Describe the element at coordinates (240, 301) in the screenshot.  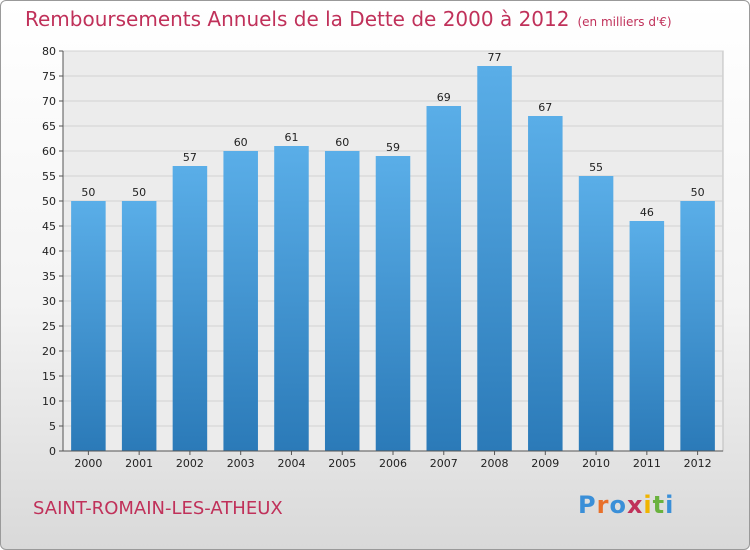
I see `bar-2003` at that location.